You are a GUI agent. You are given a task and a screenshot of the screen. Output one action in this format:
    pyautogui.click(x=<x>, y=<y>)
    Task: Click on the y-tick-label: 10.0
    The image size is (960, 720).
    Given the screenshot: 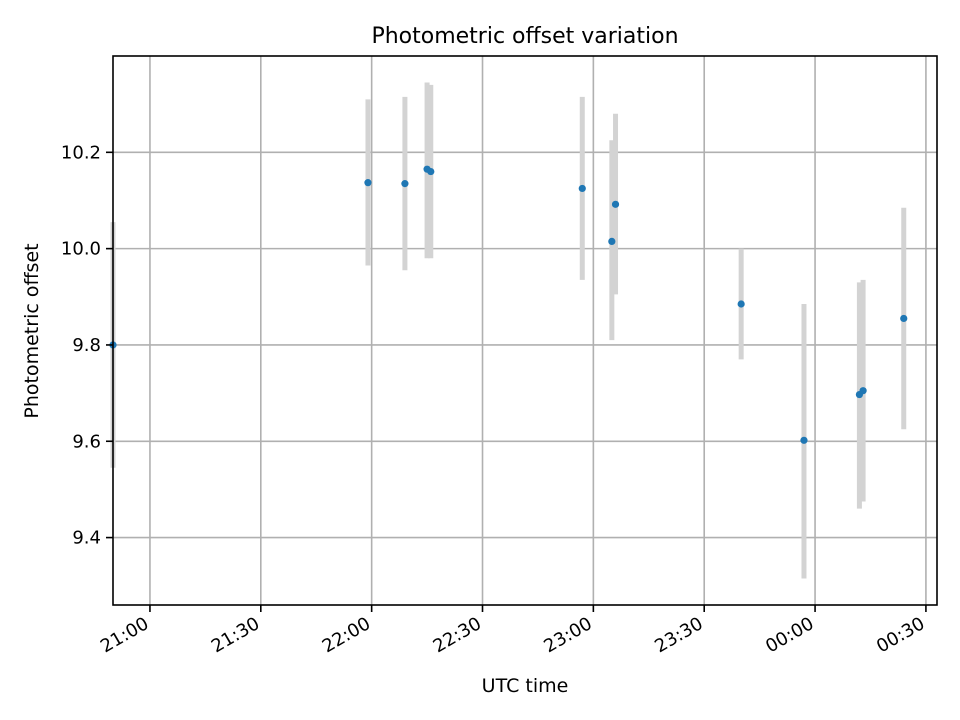 What is the action you would take?
    pyautogui.click(x=81, y=249)
    